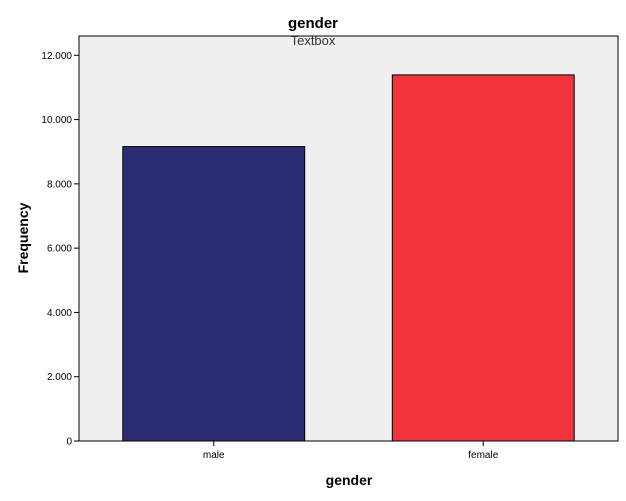 This screenshot has width=626, height=501. Describe the element at coordinates (59, 313) in the screenshot. I see `y-tick-label: 4.000` at that location.